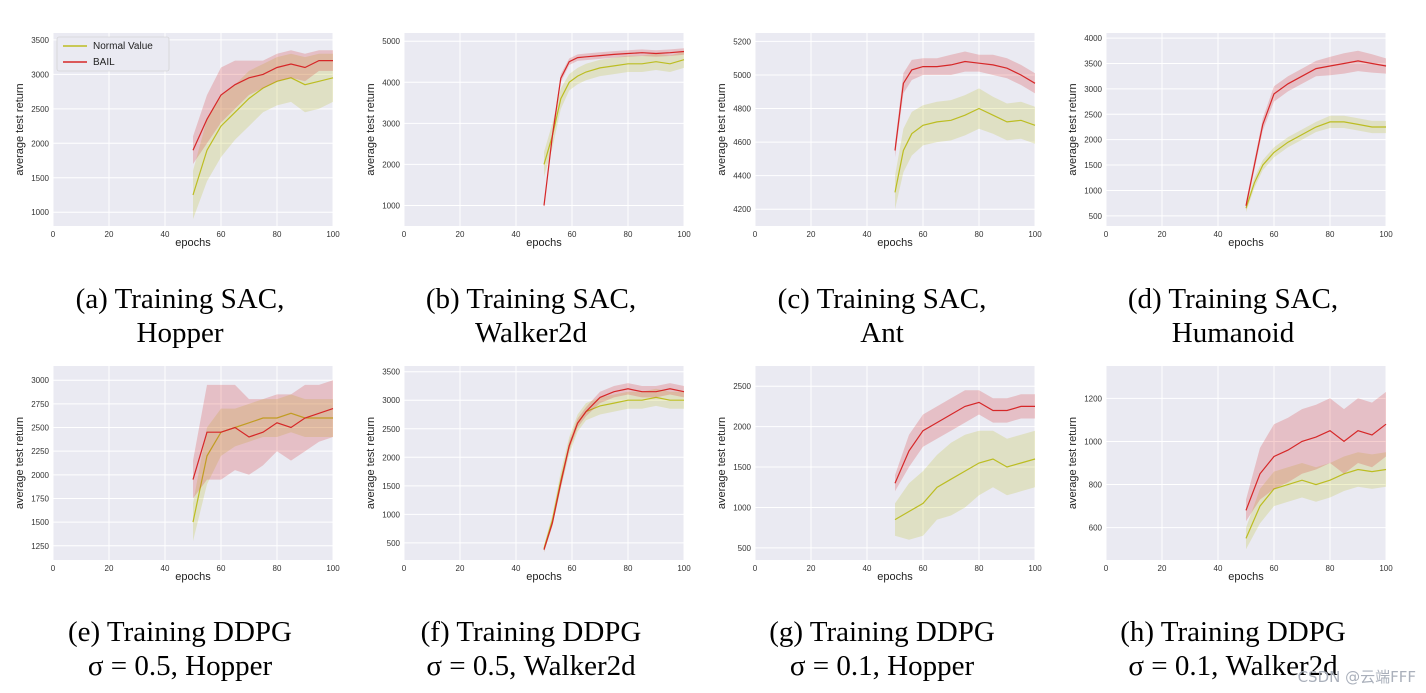  Describe the element at coordinates (391, 372) in the screenshot. I see `y-tick-label: 3500` at that location.